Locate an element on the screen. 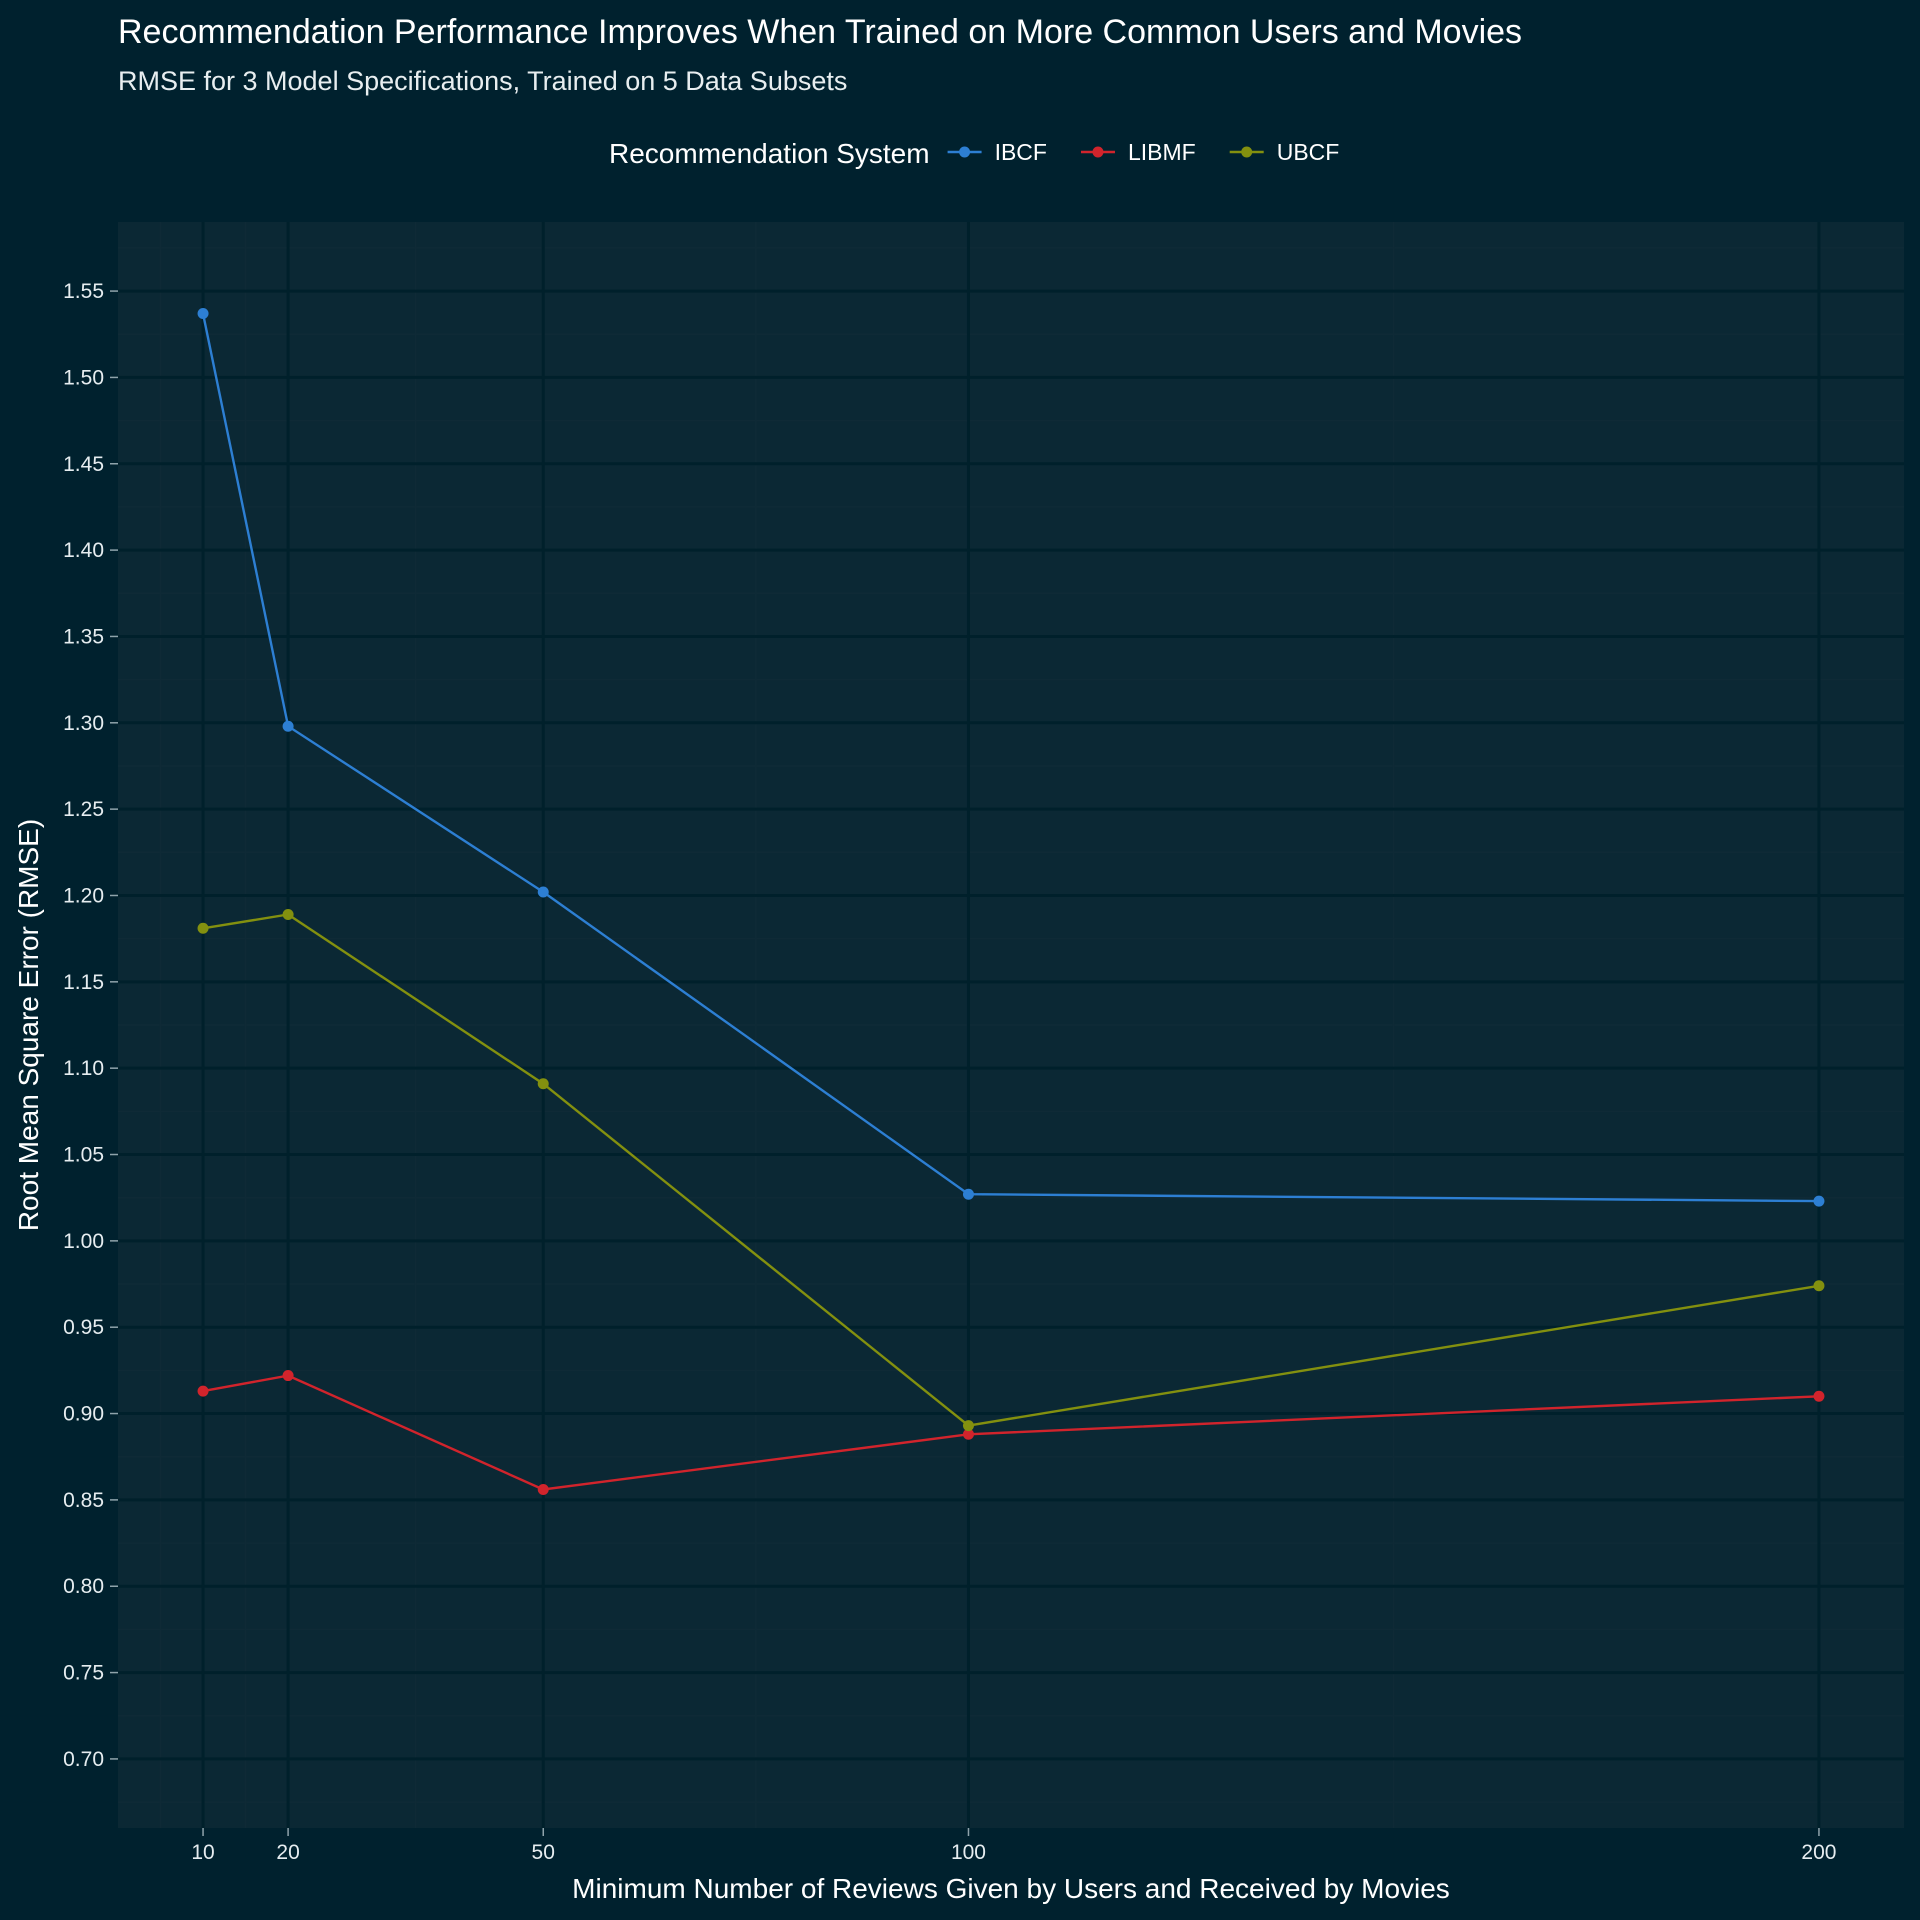  y-tick-label: 1.40 is located at coordinates (83, 550).